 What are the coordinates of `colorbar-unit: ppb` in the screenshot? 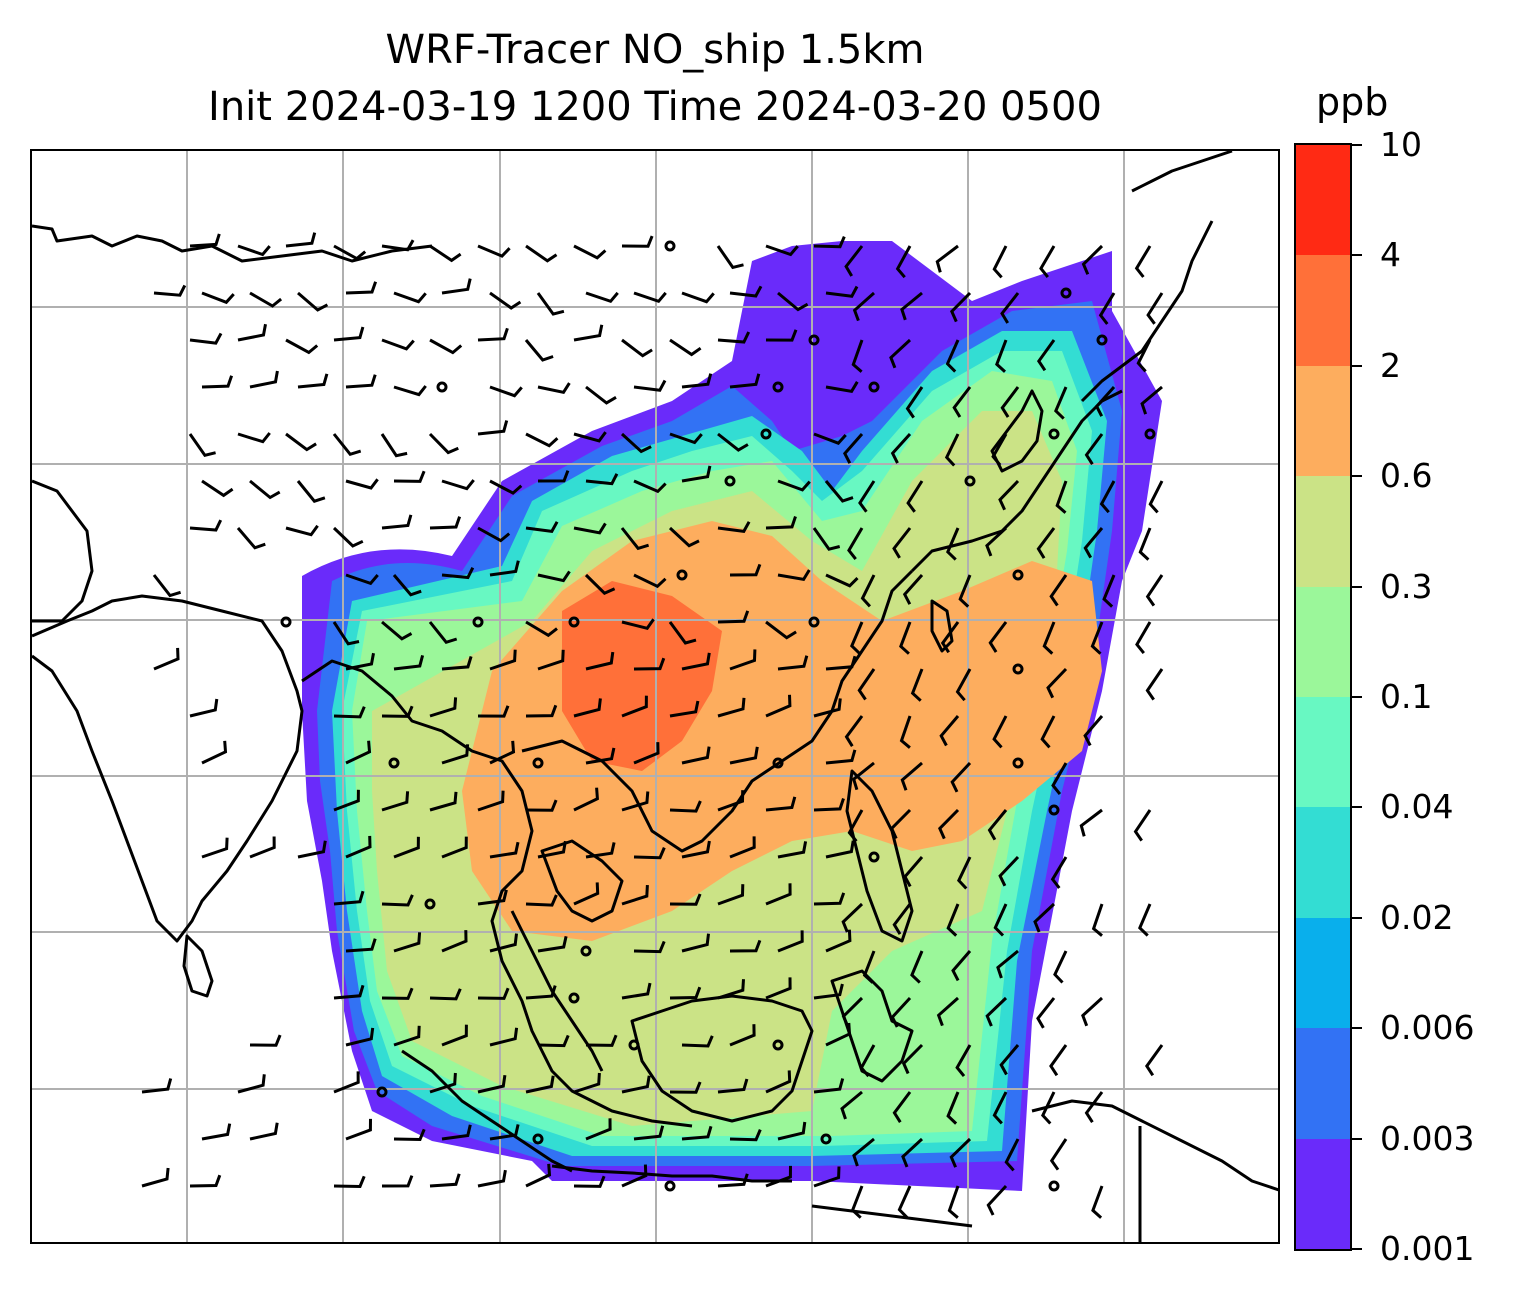 It's located at (1352, 102).